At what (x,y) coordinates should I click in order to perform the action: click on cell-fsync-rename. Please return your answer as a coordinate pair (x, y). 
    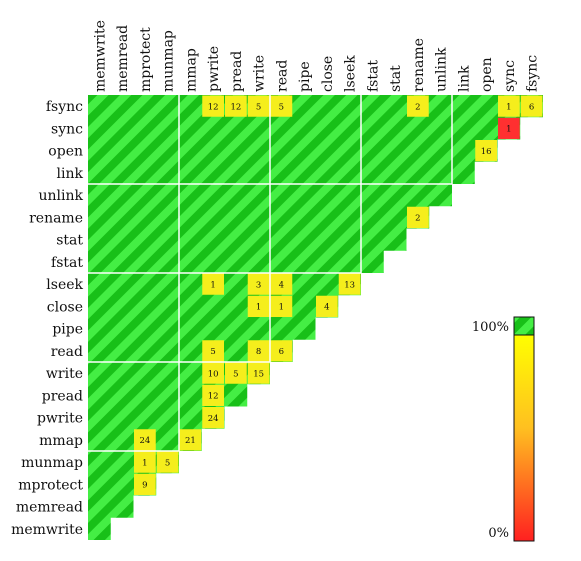
    Looking at the image, I should click on (418, 106).